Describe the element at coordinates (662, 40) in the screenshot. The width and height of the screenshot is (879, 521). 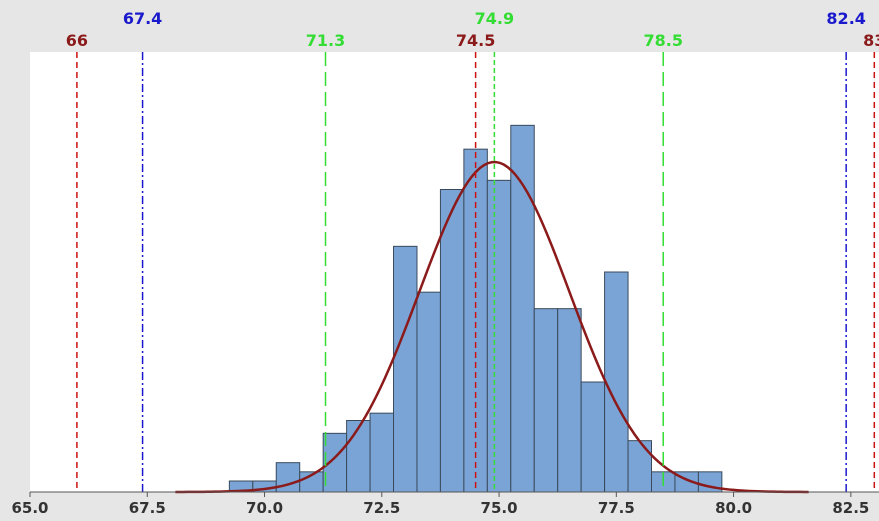
I see `reference-line-label: 78.5` at that location.